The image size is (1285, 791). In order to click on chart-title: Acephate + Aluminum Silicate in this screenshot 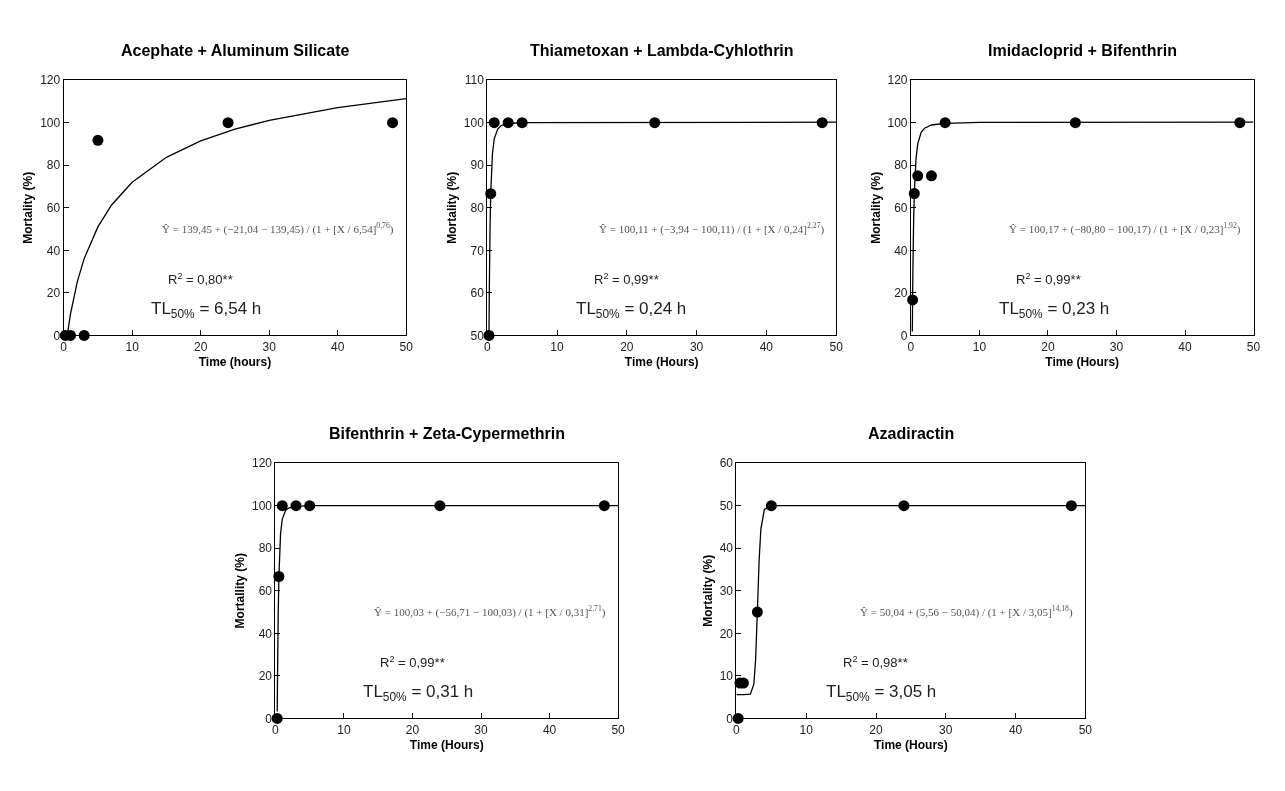, I will do `click(235, 50)`.